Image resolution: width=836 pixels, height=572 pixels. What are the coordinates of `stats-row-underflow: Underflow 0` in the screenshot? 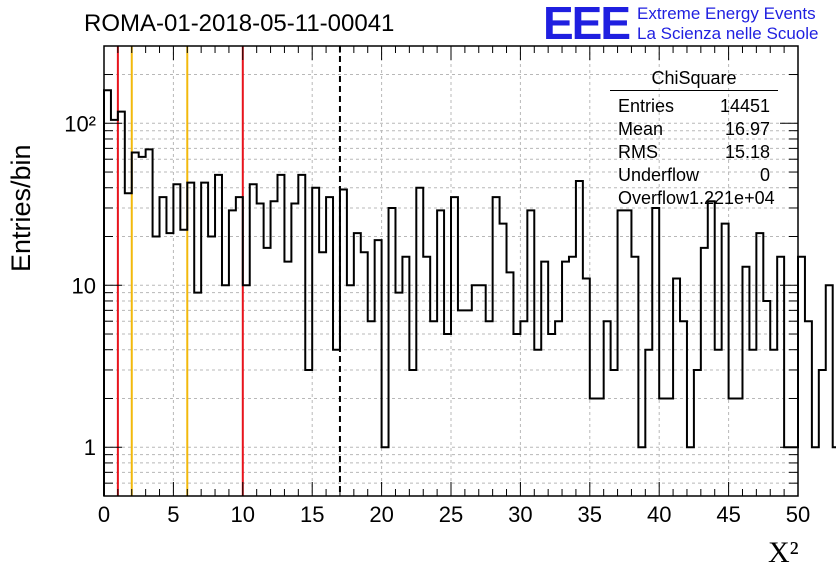 It's located at (694, 175).